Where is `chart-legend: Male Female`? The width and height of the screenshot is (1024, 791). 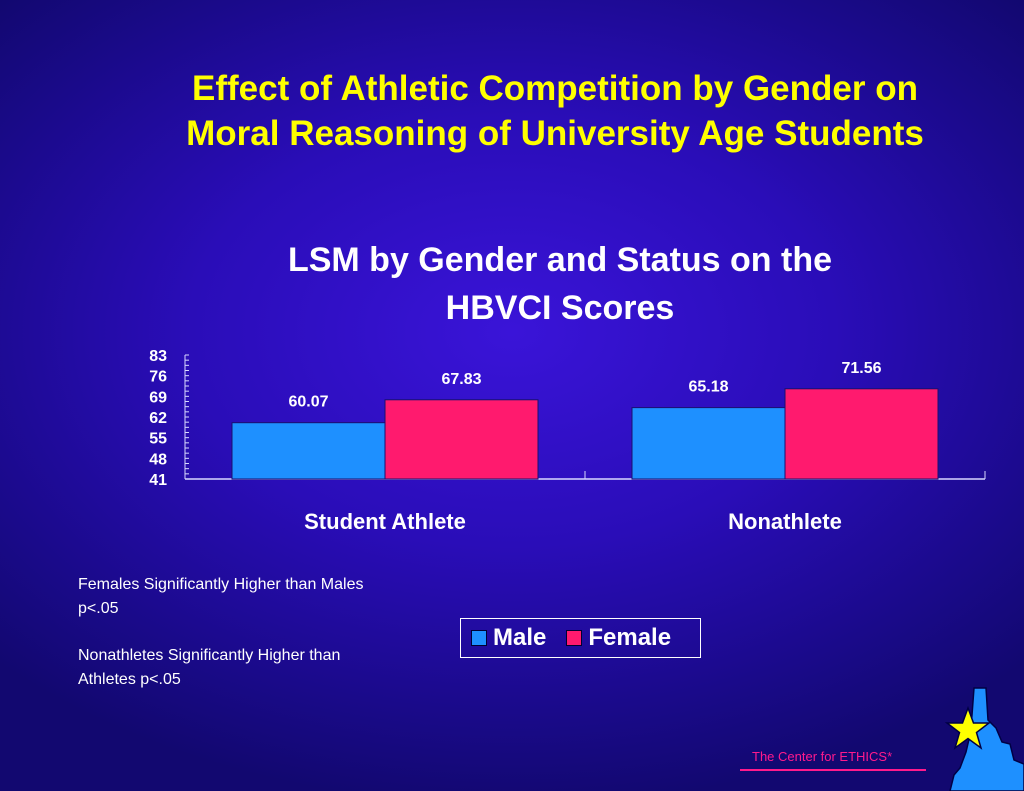
chart-legend: Male Female is located at coordinates (580, 638).